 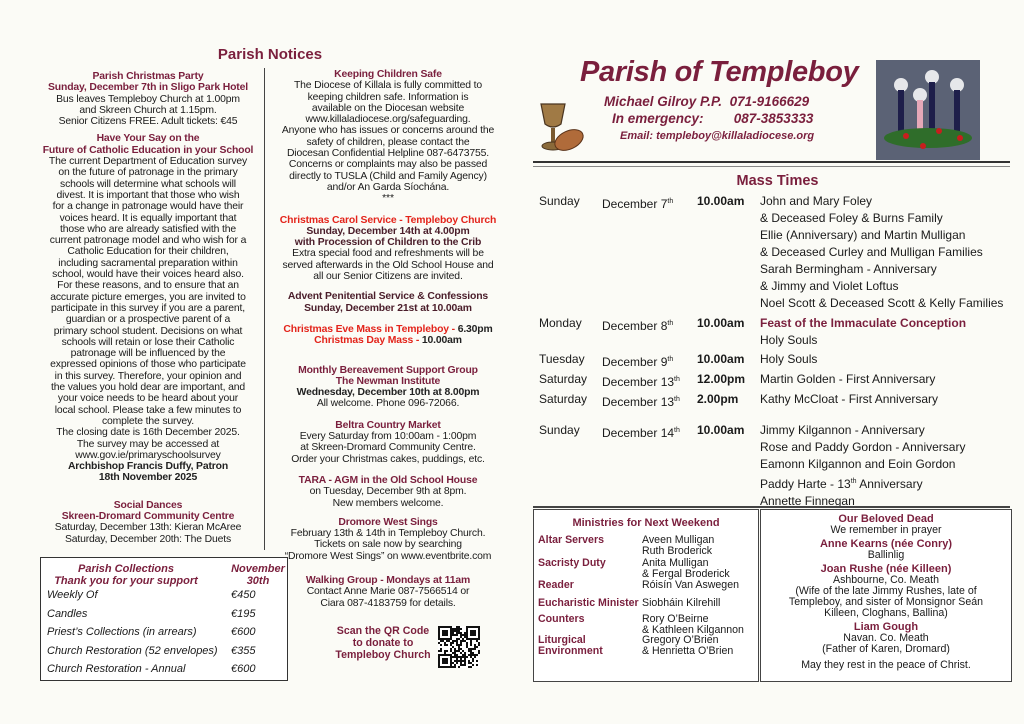 What do you see at coordinates (886, 638) in the screenshot?
I see `deceased-detail: Navan. Co. Meath` at bounding box center [886, 638].